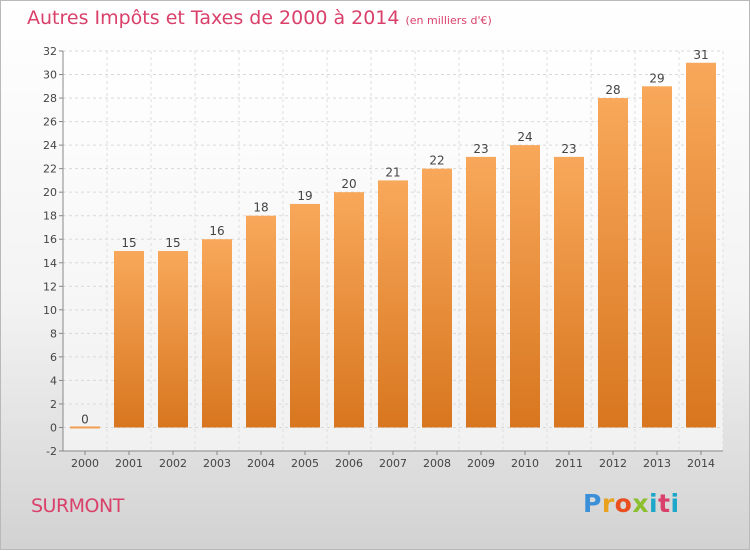 This screenshot has height=551, width=750. What do you see at coordinates (525, 463) in the screenshot?
I see `x-tick-label: 2010` at bounding box center [525, 463].